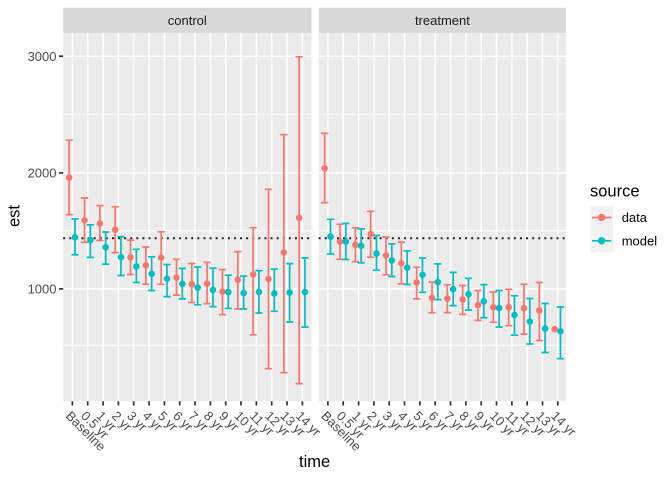 This screenshot has height=480, width=672. I want to click on svg-text: treatment, so click(442, 20).